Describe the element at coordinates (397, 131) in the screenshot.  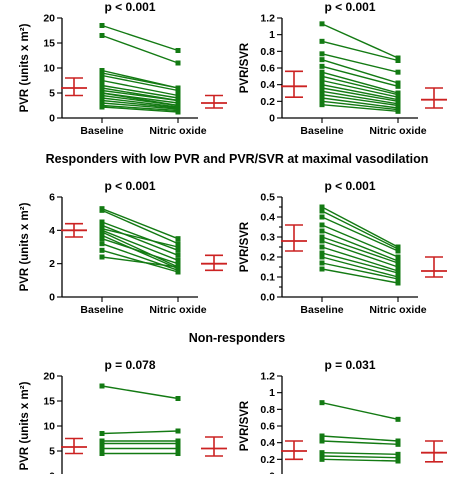
I see `x-tick-label: Nitric oxide` at that location.